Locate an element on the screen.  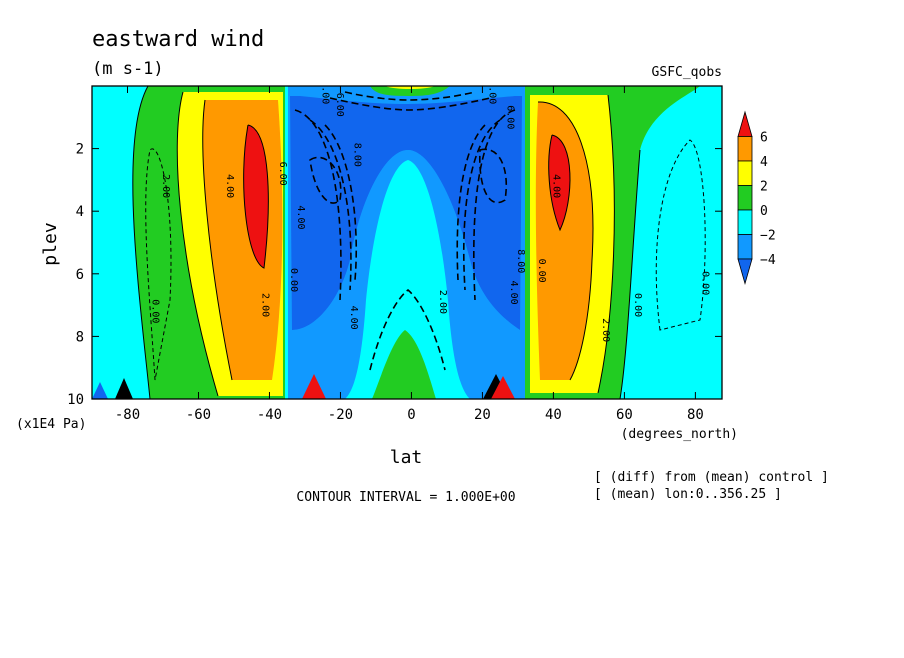
band-6-north is located at coordinates (559, 182).